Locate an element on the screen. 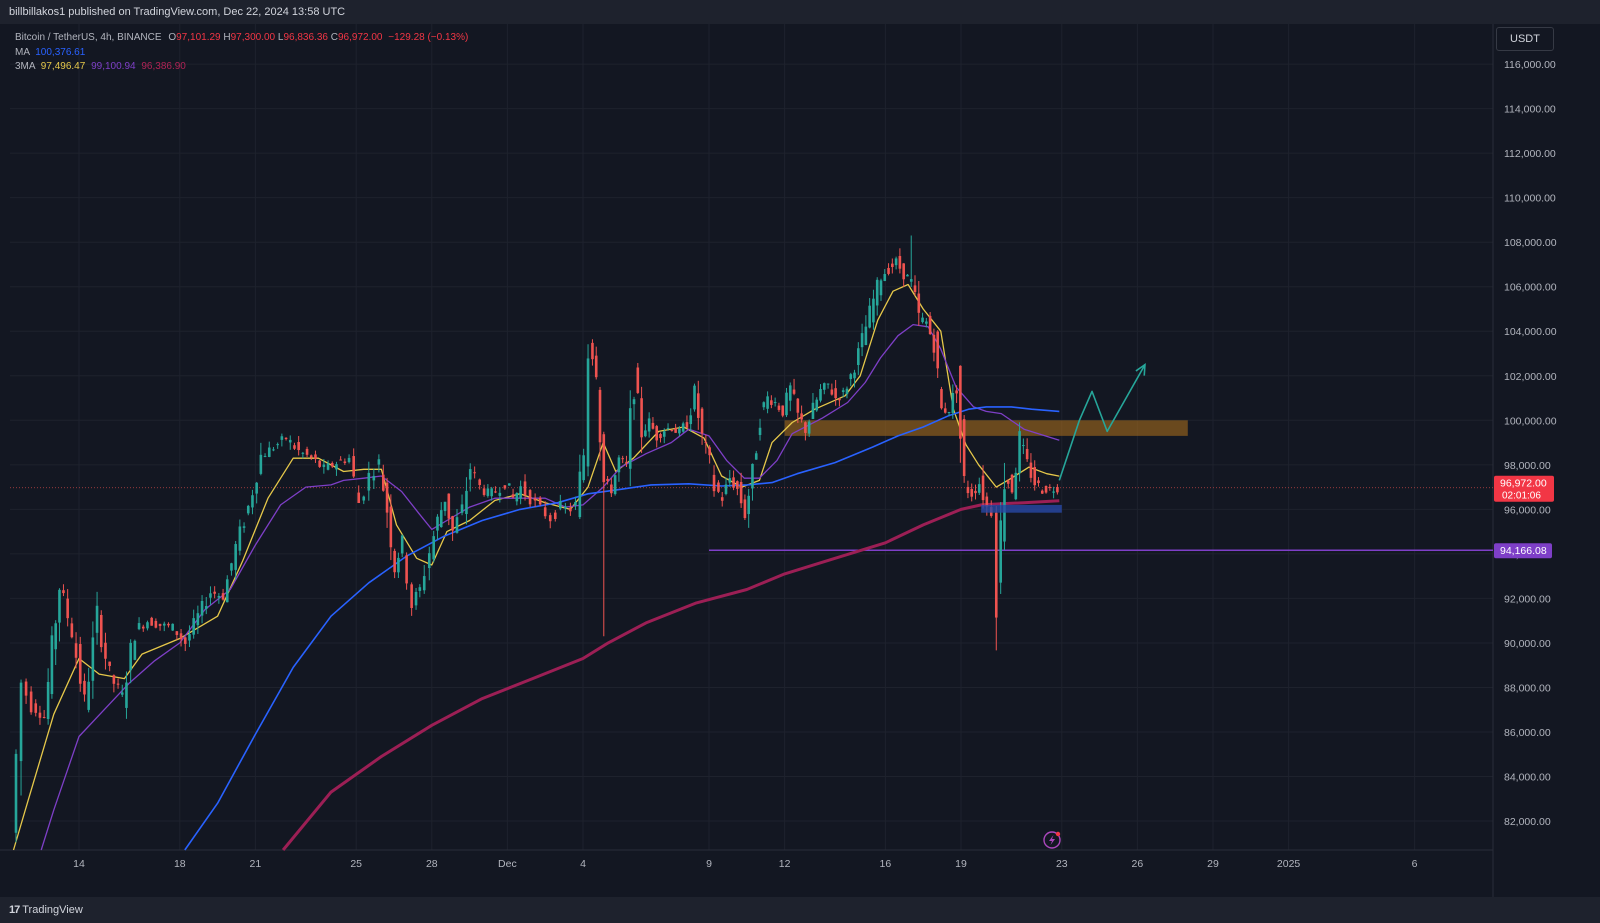 The height and width of the screenshot is (923, 1600). tradingview-logo: 17 TradingView is located at coordinates (46, 910).